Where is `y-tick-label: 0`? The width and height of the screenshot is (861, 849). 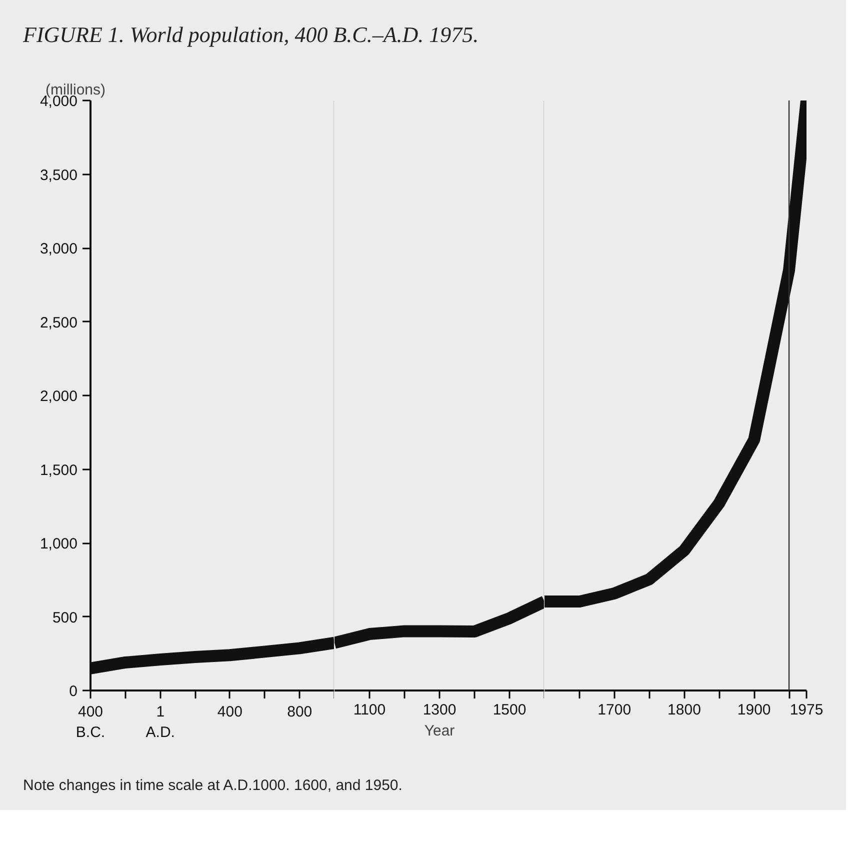
y-tick-label: 0 is located at coordinates (73, 691).